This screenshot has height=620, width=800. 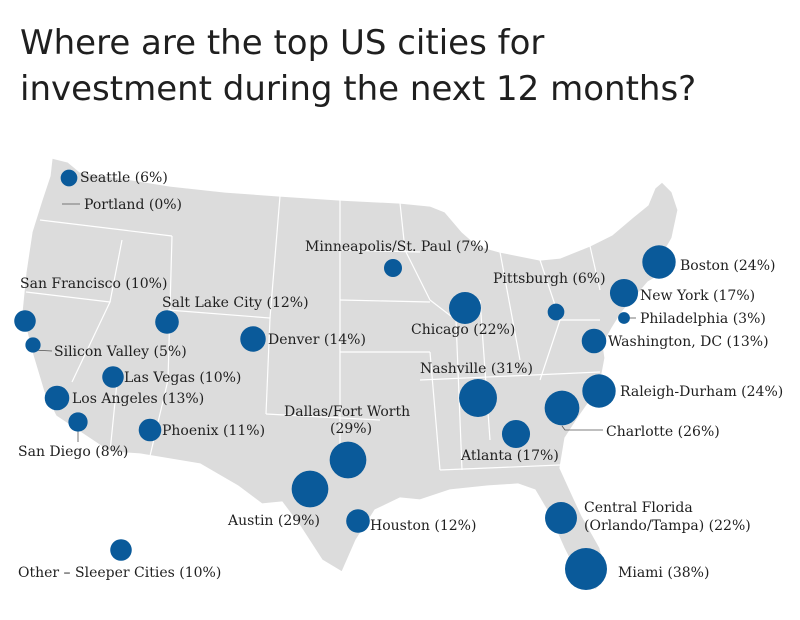 What do you see at coordinates (701, 392) in the screenshot?
I see `label-raleigh-durham-24: Raleigh-Durham (24%)` at bounding box center [701, 392].